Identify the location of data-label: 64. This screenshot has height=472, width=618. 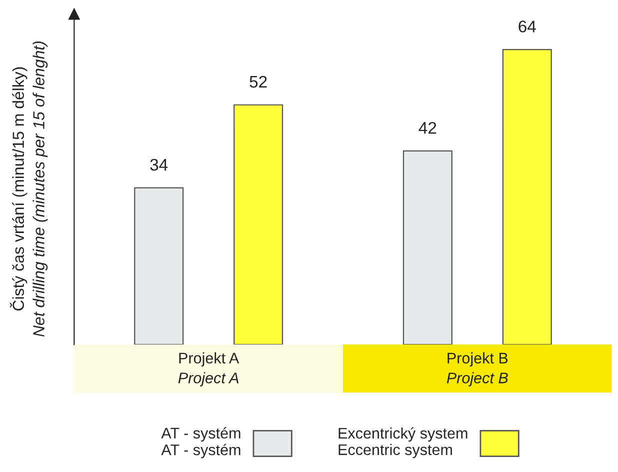
(527, 26).